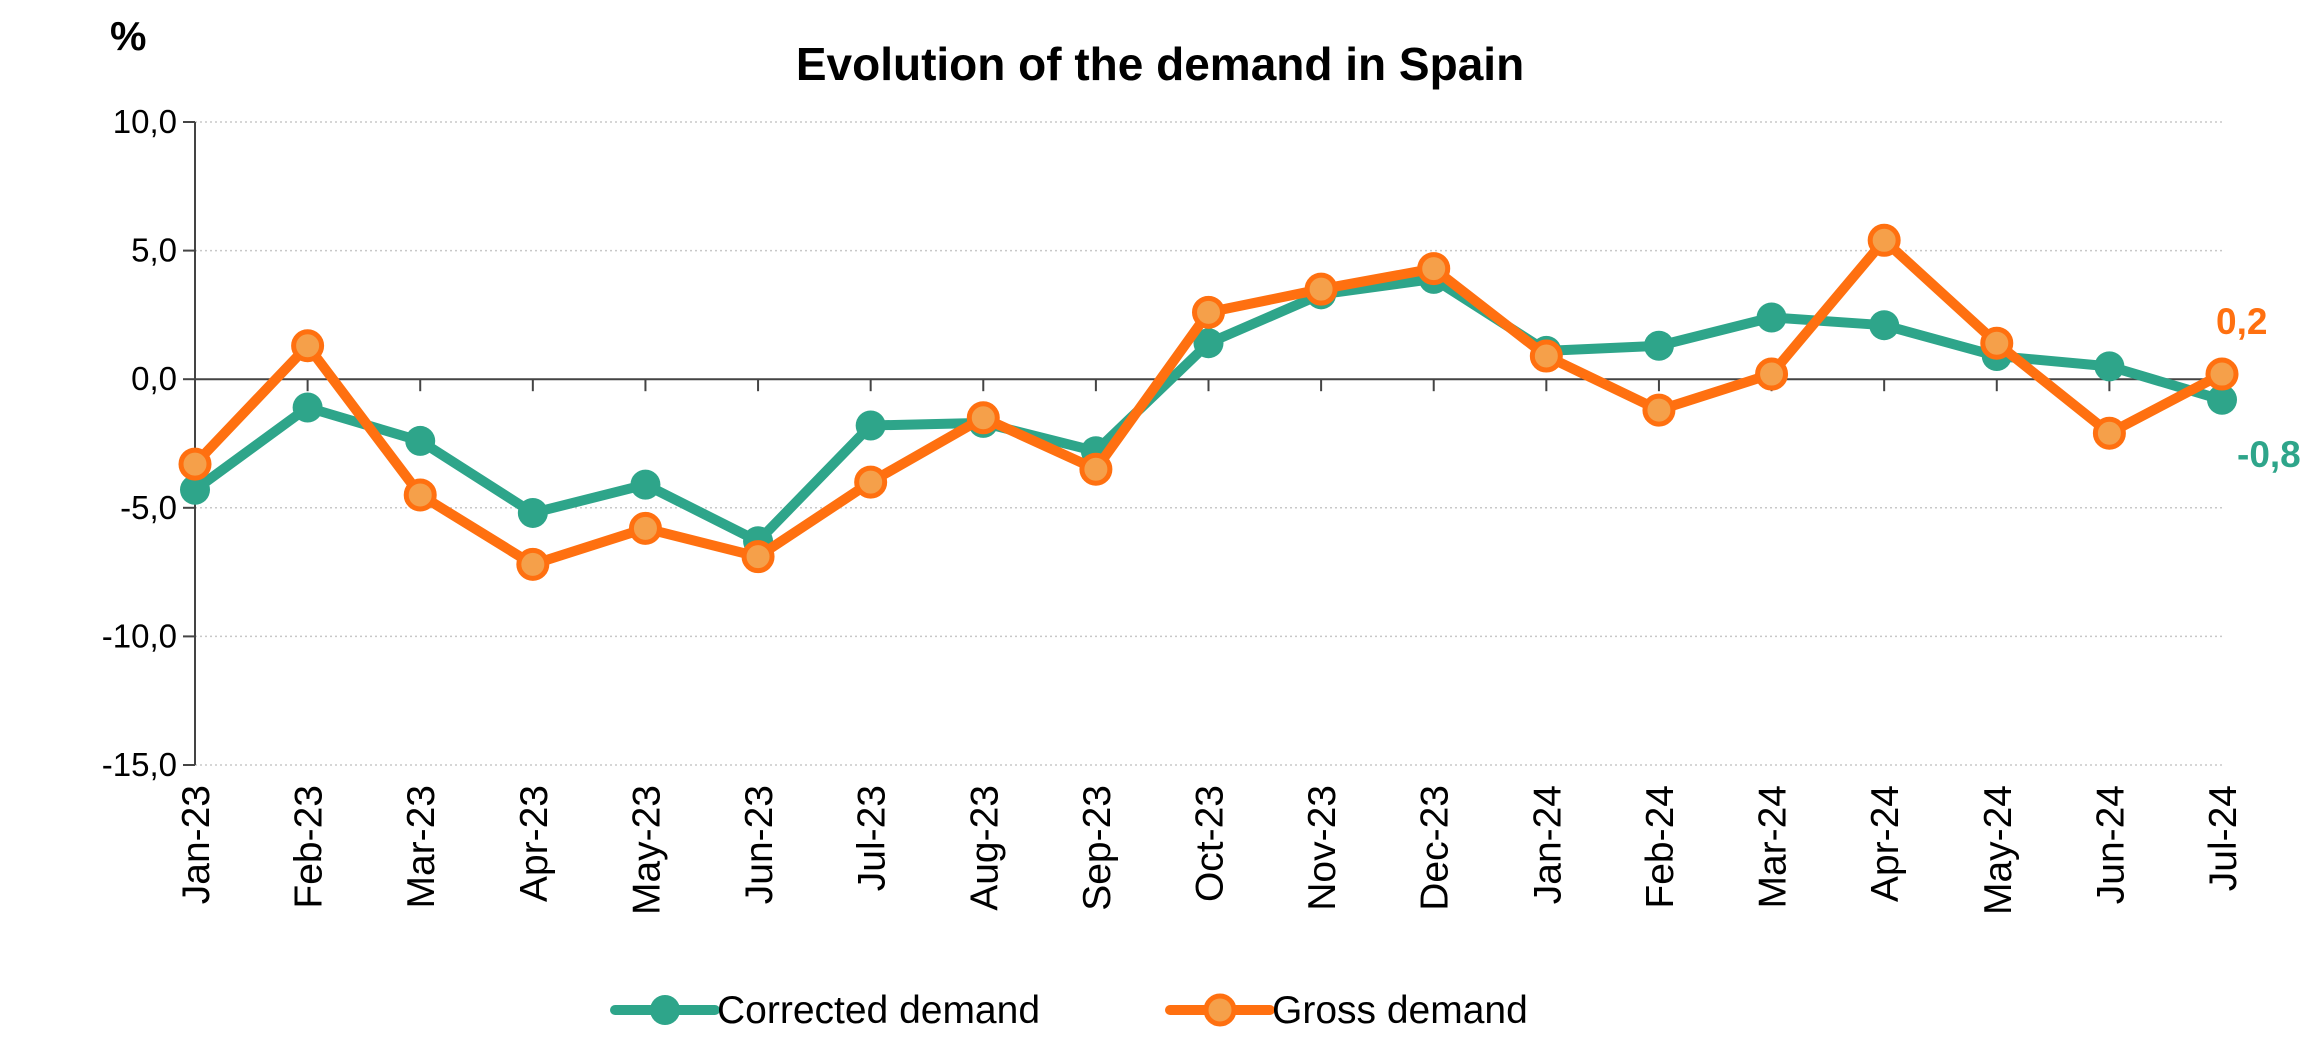  Describe the element at coordinates (872, 838) in the screenshot. I see `x-tick-label: Jul-23` at that location.